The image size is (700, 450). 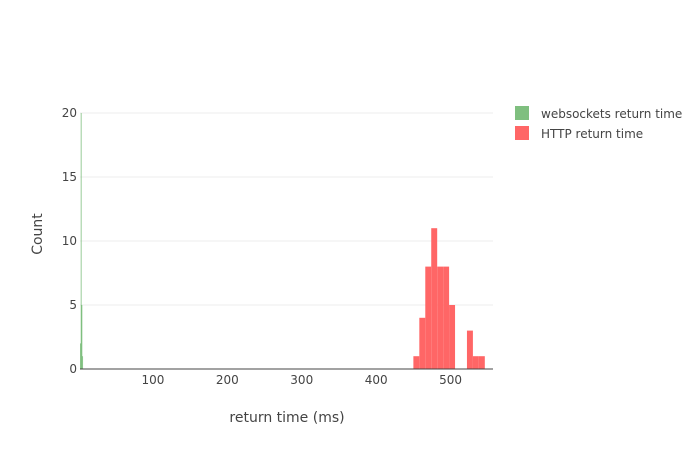 I want to click on legend: websockets return time HTTP return time, so click(x=598, y=123).